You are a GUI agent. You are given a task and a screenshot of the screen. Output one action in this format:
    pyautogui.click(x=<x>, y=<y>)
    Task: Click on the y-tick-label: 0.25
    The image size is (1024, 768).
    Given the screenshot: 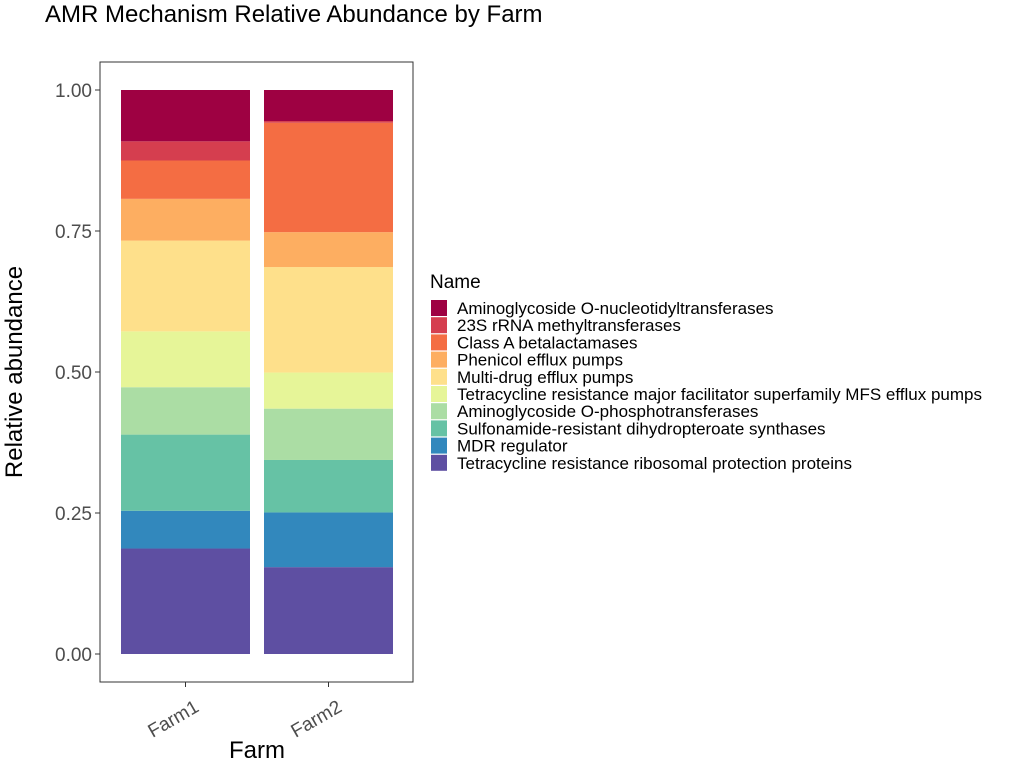 What is the action you would take?
    pyautogui.click(x=73, y=514)
    